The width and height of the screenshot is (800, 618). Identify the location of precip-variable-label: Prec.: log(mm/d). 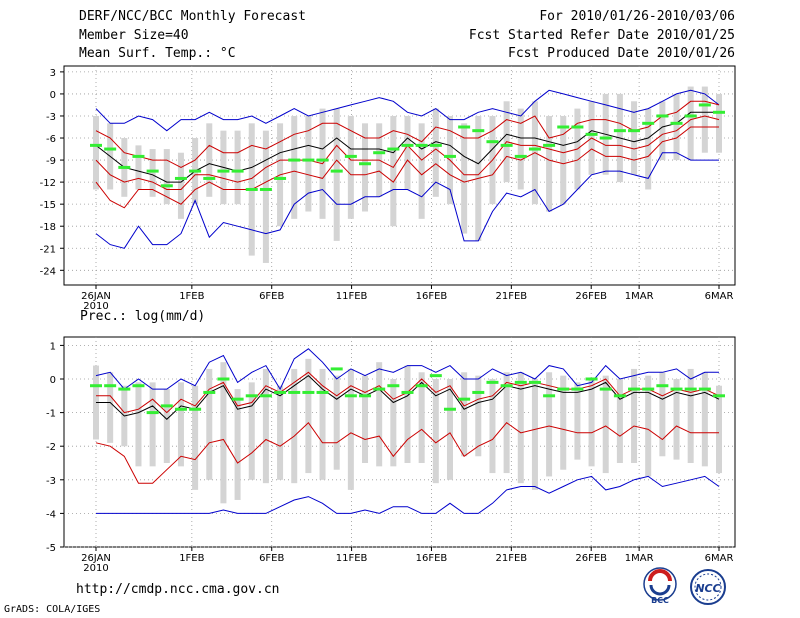
(143, 316).